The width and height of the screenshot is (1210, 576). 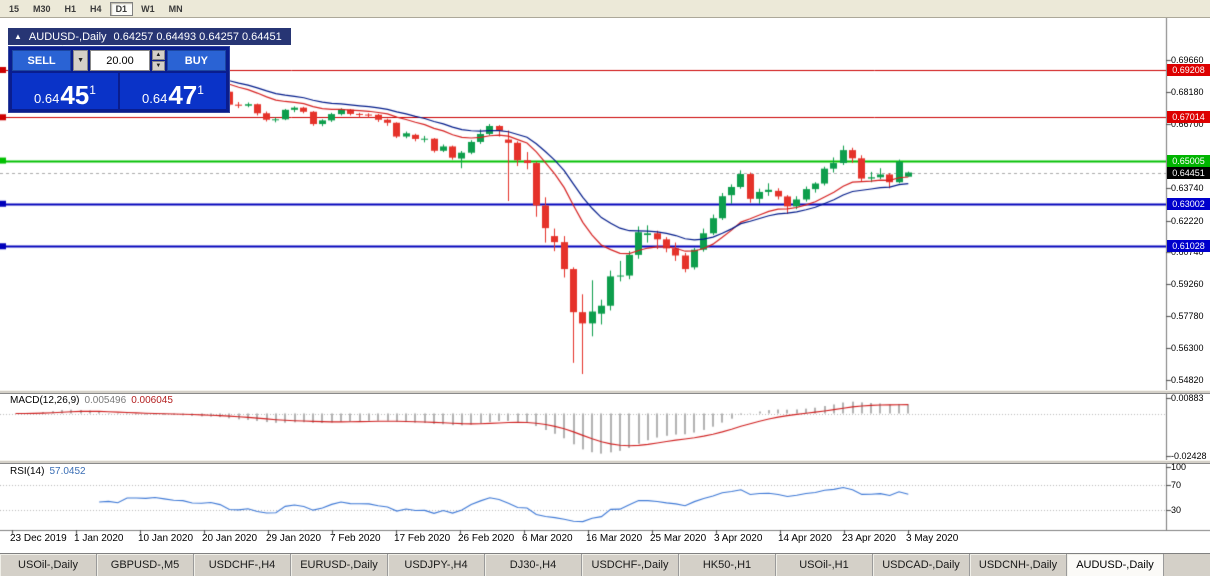 I want to click on panel-splitter-rsi, so click(x=605, y=462).